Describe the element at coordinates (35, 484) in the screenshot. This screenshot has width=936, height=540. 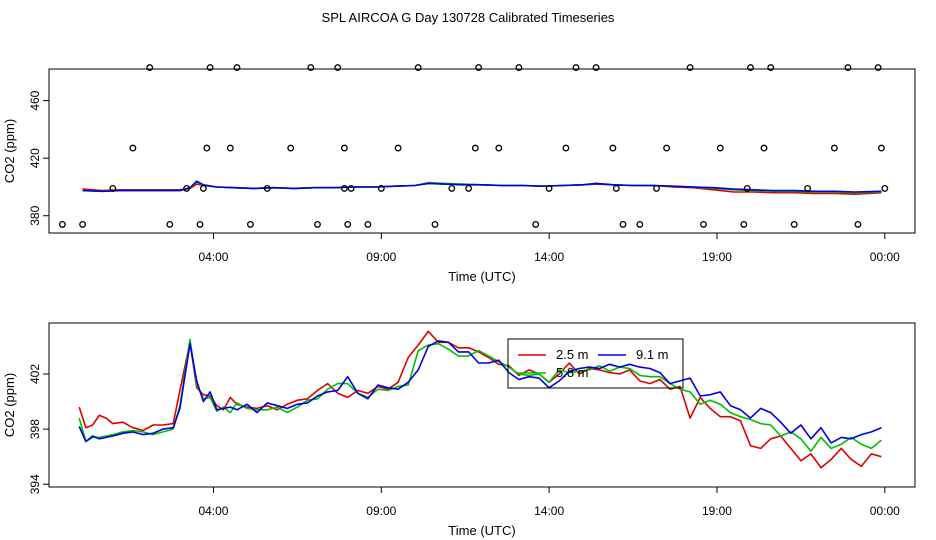
I see `y-tick-label: 394` at that location.